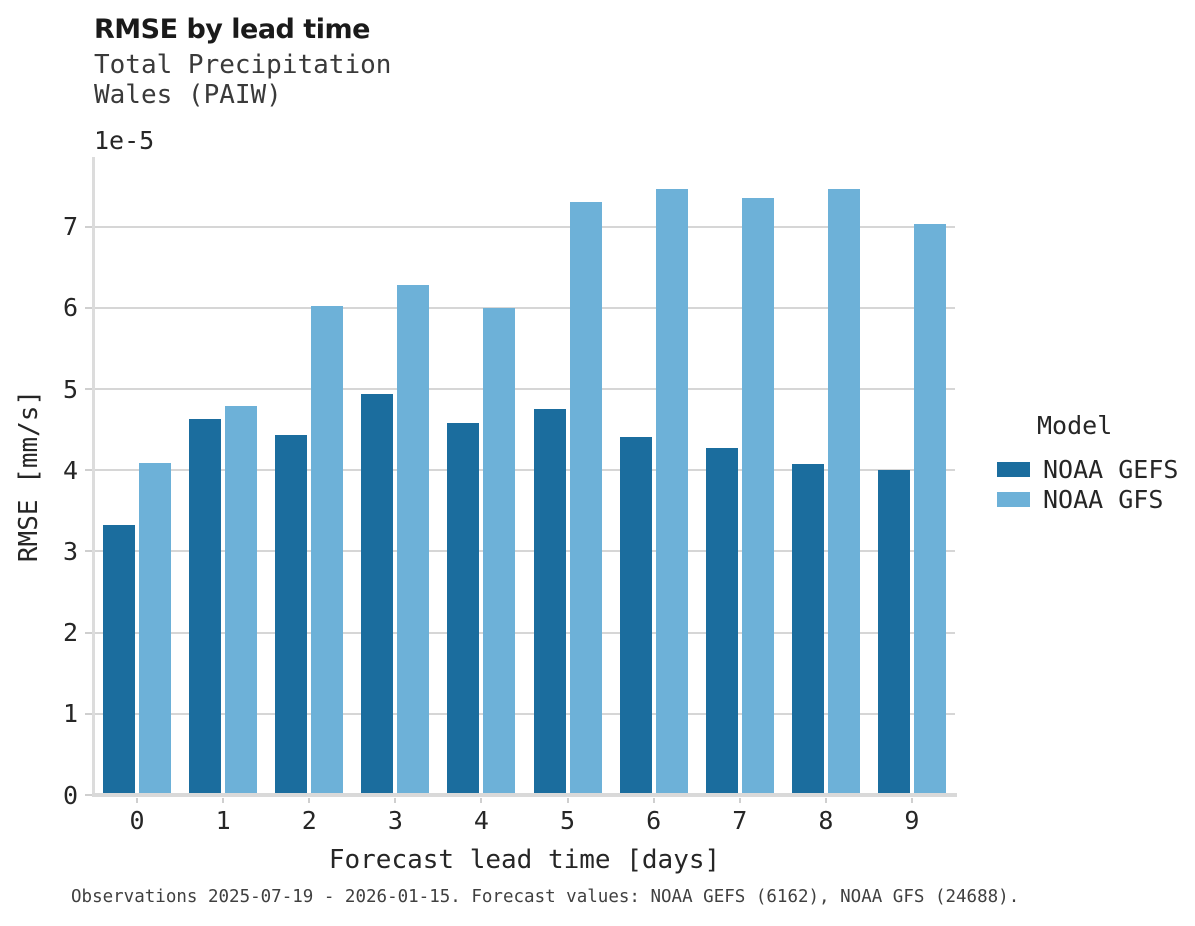 Image resolution: width=1195 pixels, height=926 pixels. I want to click on x-axis-label: Forecast lead time [days], so click(524, 860).